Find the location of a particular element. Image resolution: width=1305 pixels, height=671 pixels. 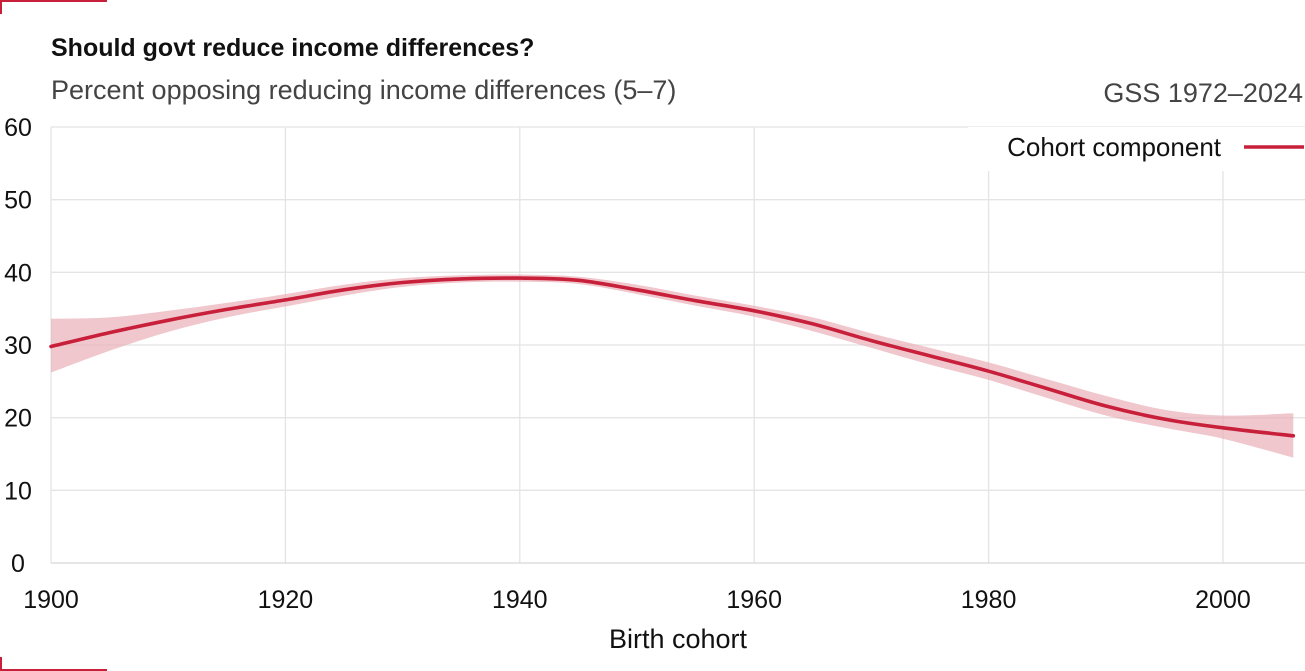

x-tick-label: 2000 is located at coordinates (1223, 600).